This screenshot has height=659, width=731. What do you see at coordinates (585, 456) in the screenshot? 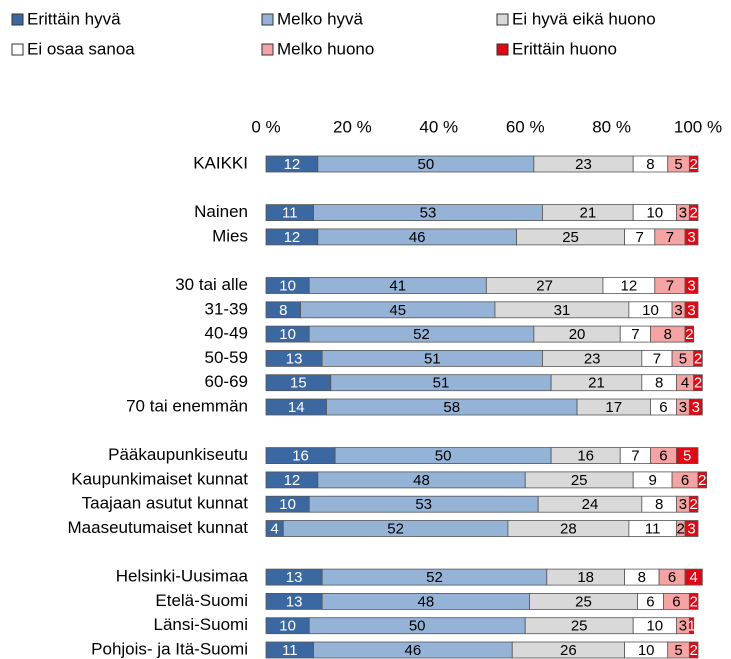
I see `data-label: 16` at bounding box center [585, 456].